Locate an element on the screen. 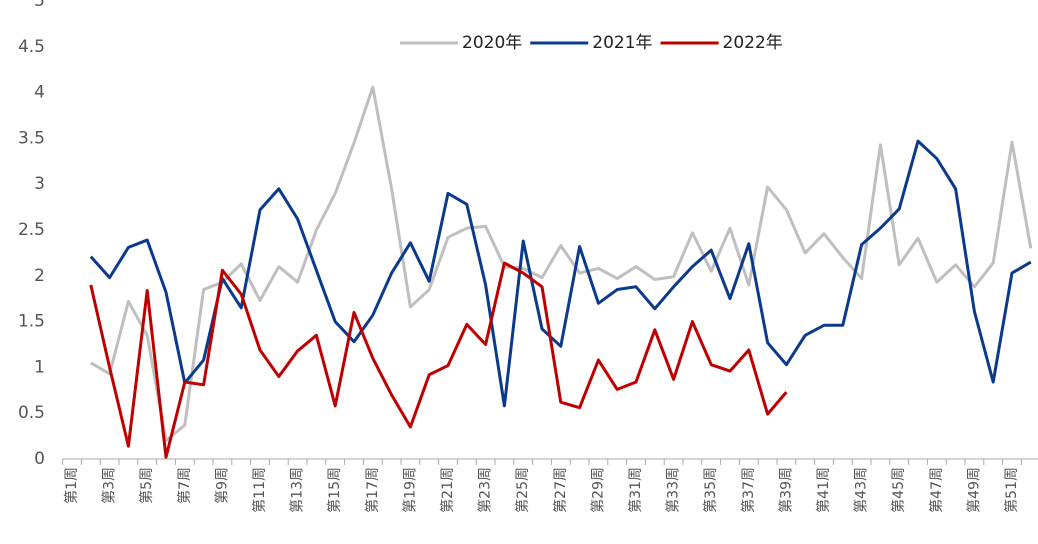  x-tick-label: 第19周 is located at coordinates (409, 490).